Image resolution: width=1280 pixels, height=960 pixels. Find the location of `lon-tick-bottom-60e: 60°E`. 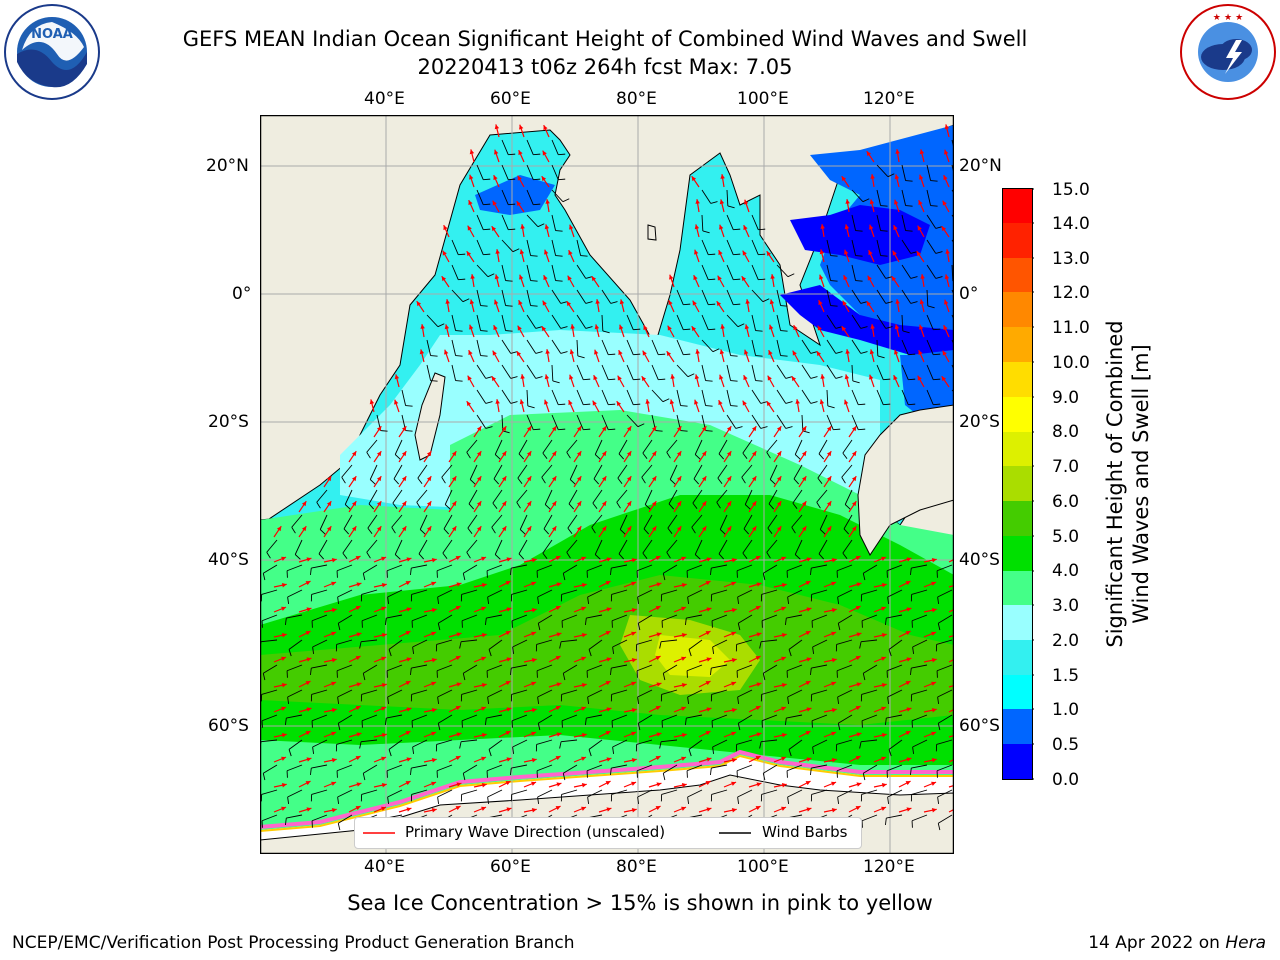

lon-tick-bottom-60e: 60°E is located at coordinates (510, 867).